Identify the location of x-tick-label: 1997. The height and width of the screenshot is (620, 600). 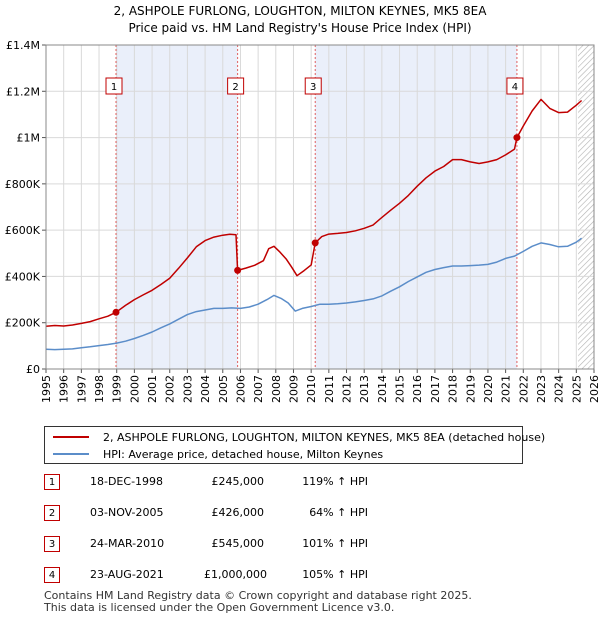
(81, 389).